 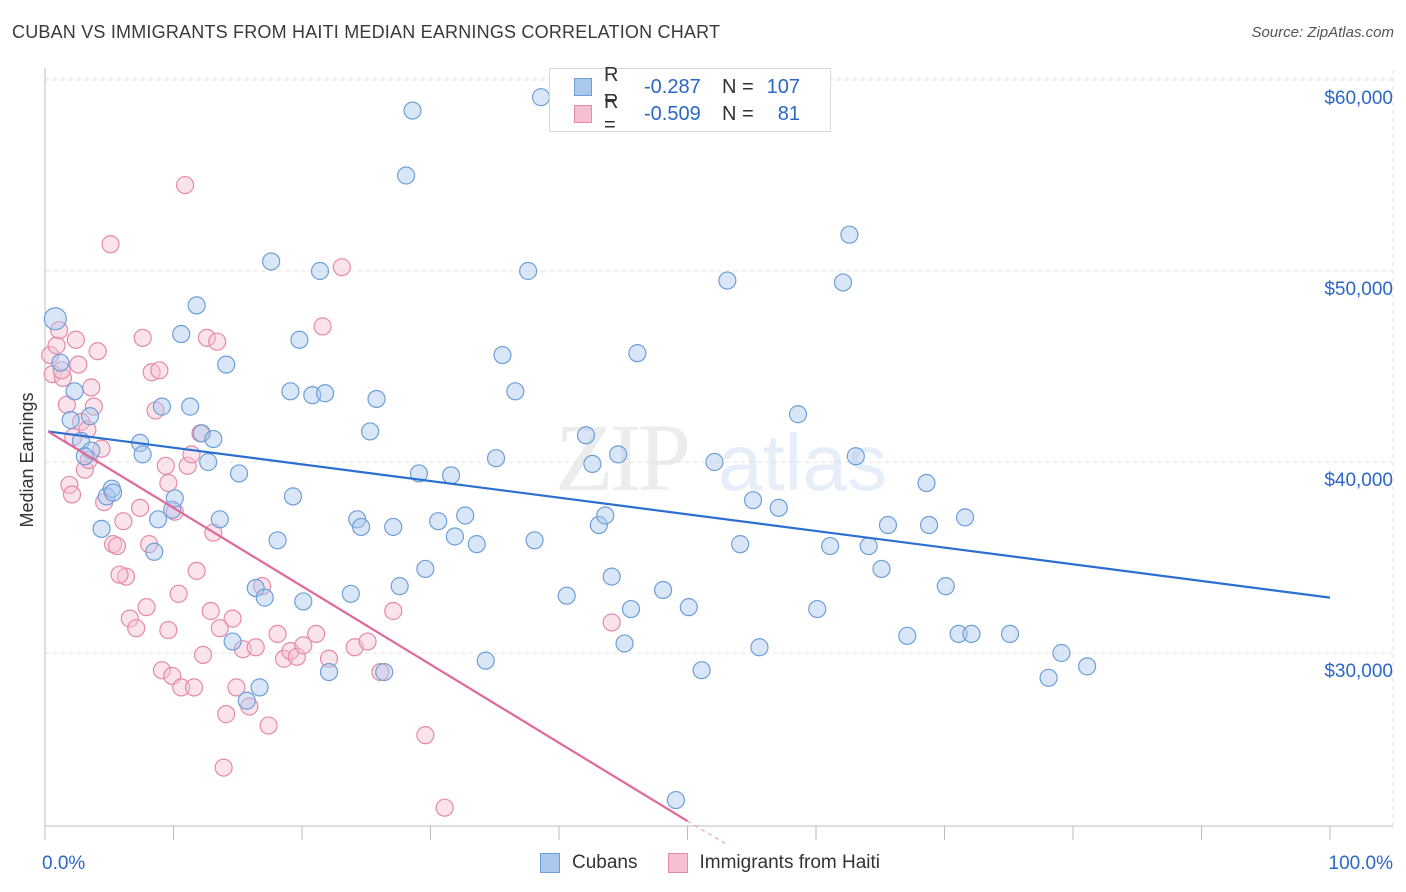 I want to click on r-value: -0.287, so click(x=672, y=86).